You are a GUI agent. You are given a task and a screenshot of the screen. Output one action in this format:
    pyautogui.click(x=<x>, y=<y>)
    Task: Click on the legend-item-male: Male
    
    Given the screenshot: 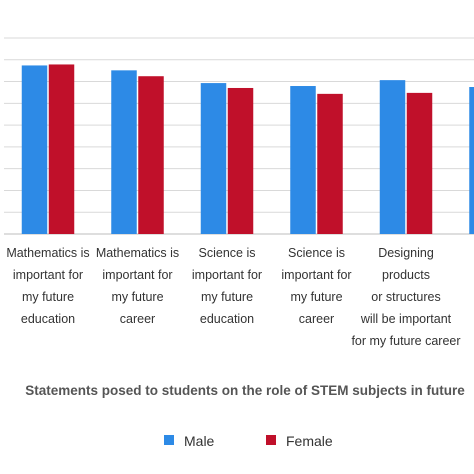 What is the action you would take?
    pyautogui.click(x=189, y=441)
    